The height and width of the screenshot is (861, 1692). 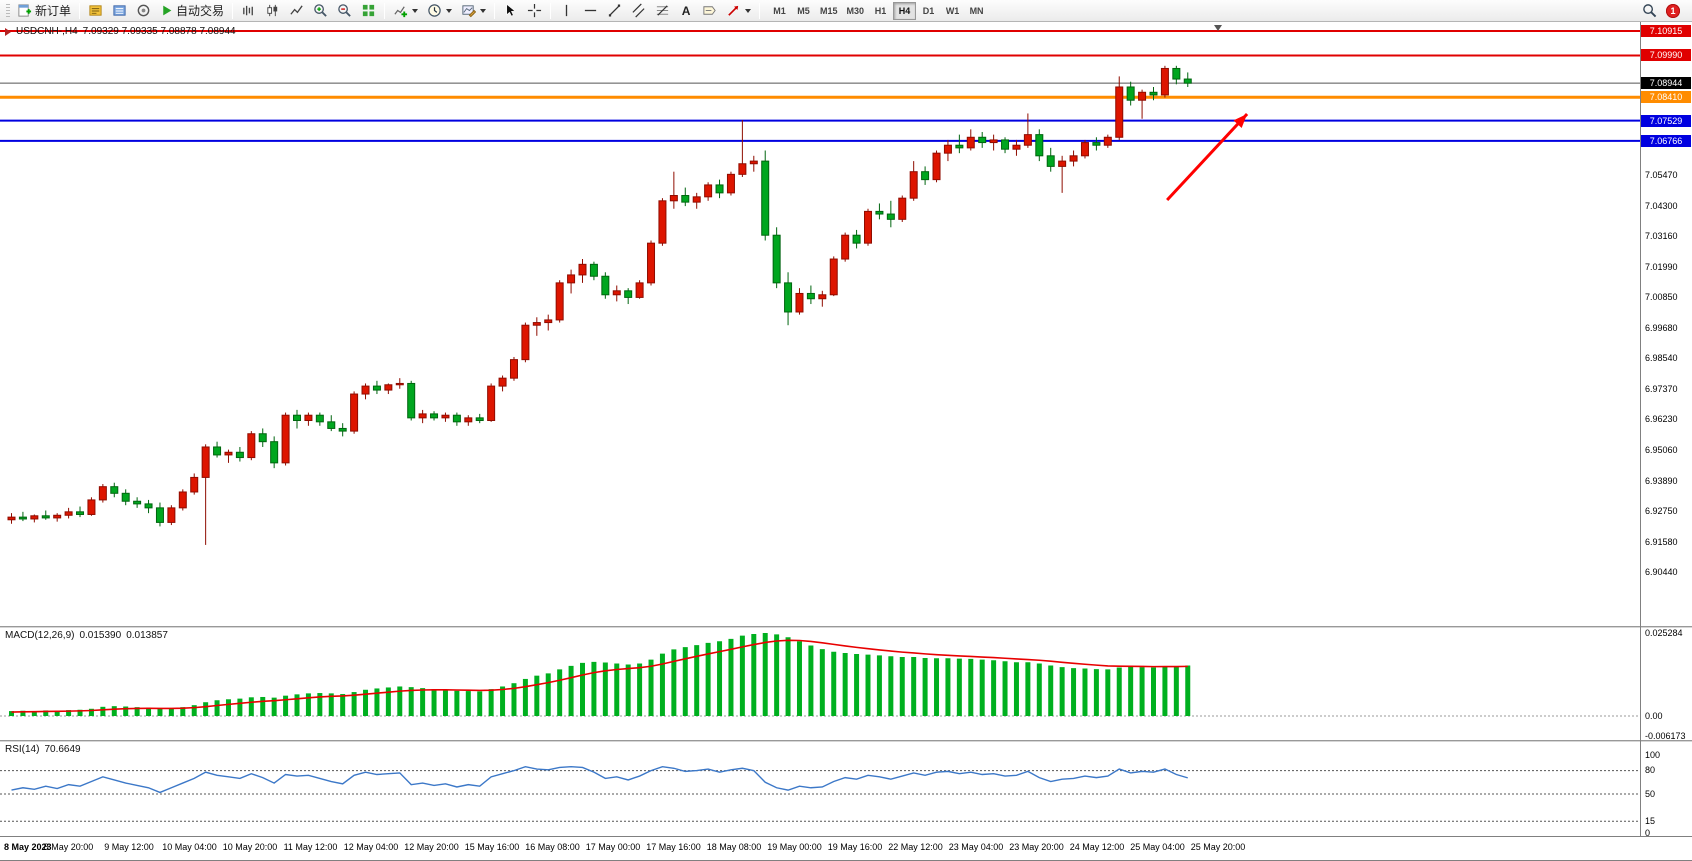 I want to click on price-axis-label: 6.91580, so click(x=1661, y=542).